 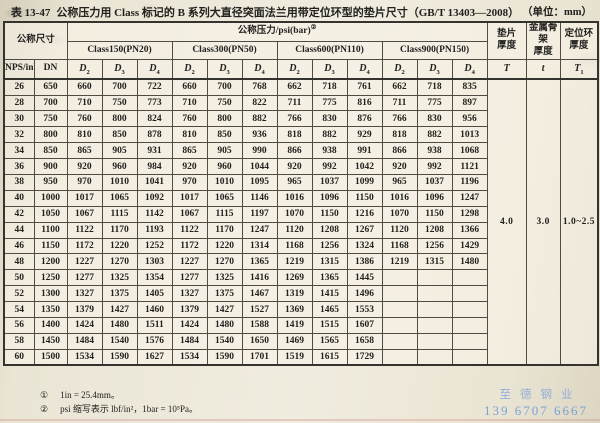 What do you see at coordinates (19, 151) in the screenshot?
I see `table-cell: 34` at bounding box center [19, 151].